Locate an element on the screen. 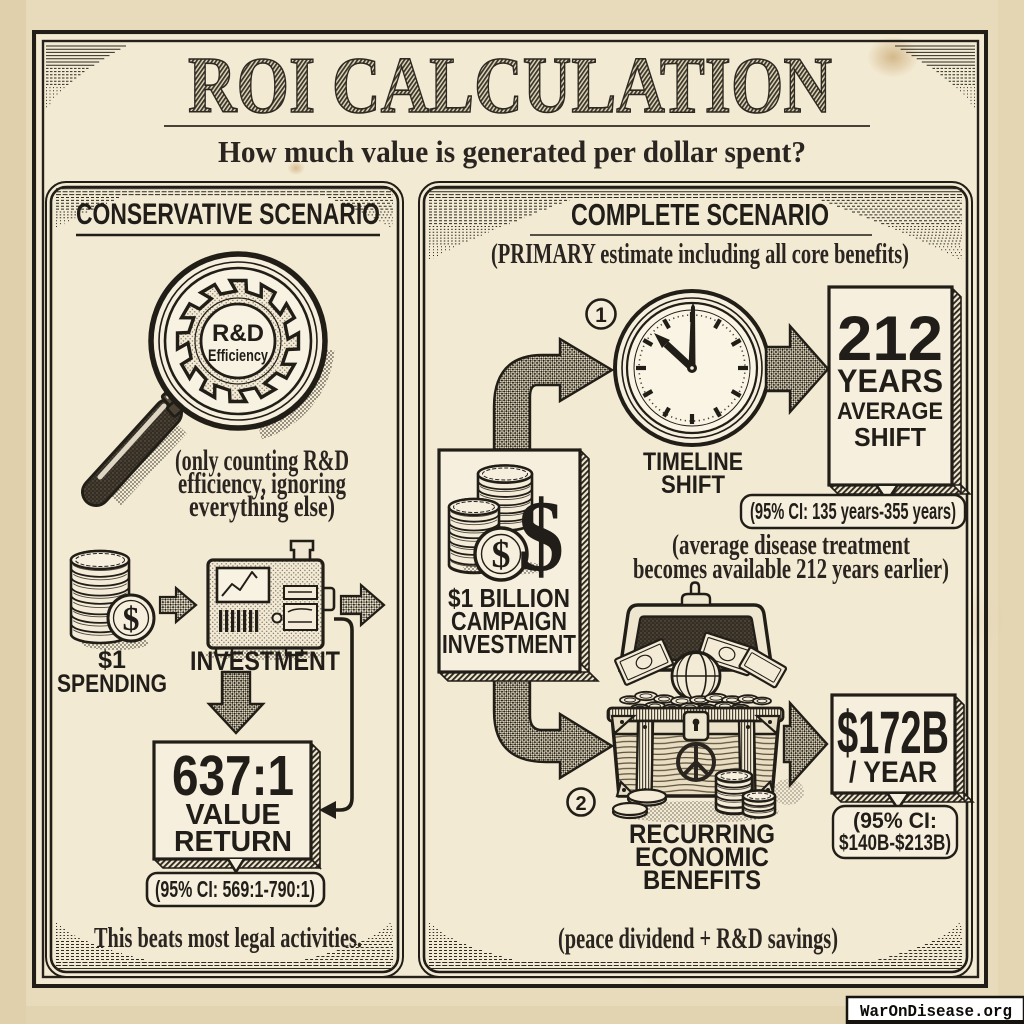 The height and width of the screenshot is (1024, 1024). svg-text: / YEAR is located at coordinates (893, 772).